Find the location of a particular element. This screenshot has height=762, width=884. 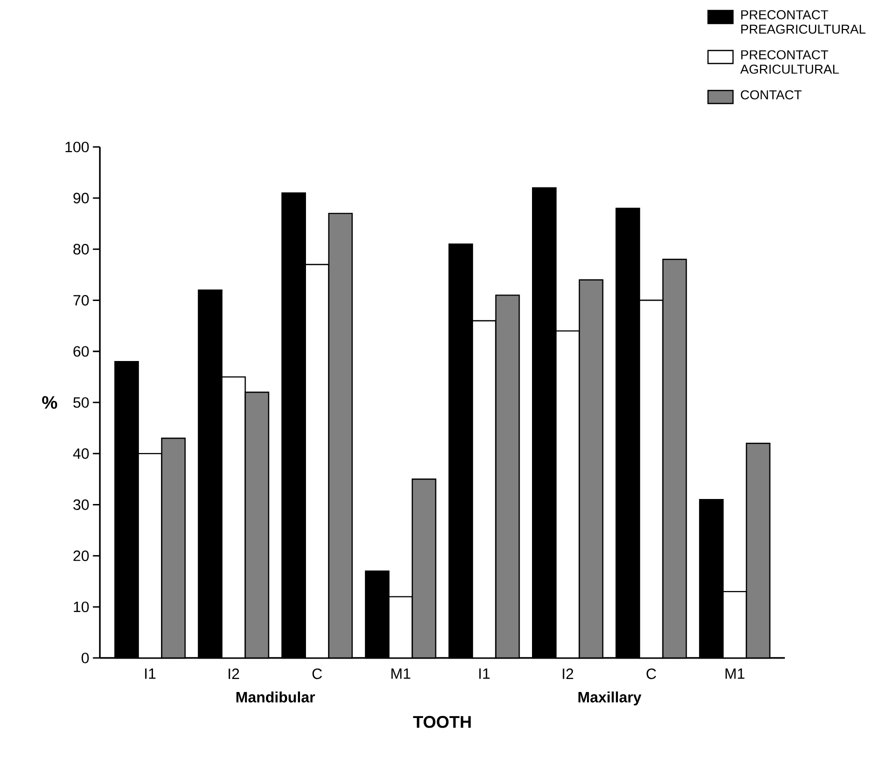

legend-label: PRECONTACT AGRICULTURAL is located at coordinates (789, 62).